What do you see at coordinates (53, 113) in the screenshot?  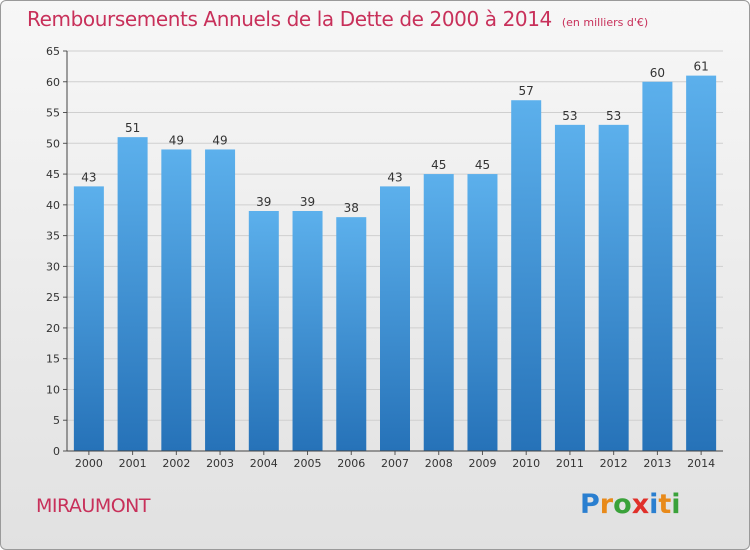 I see `y-tick-label: 55` at bounding box center [53, 113].